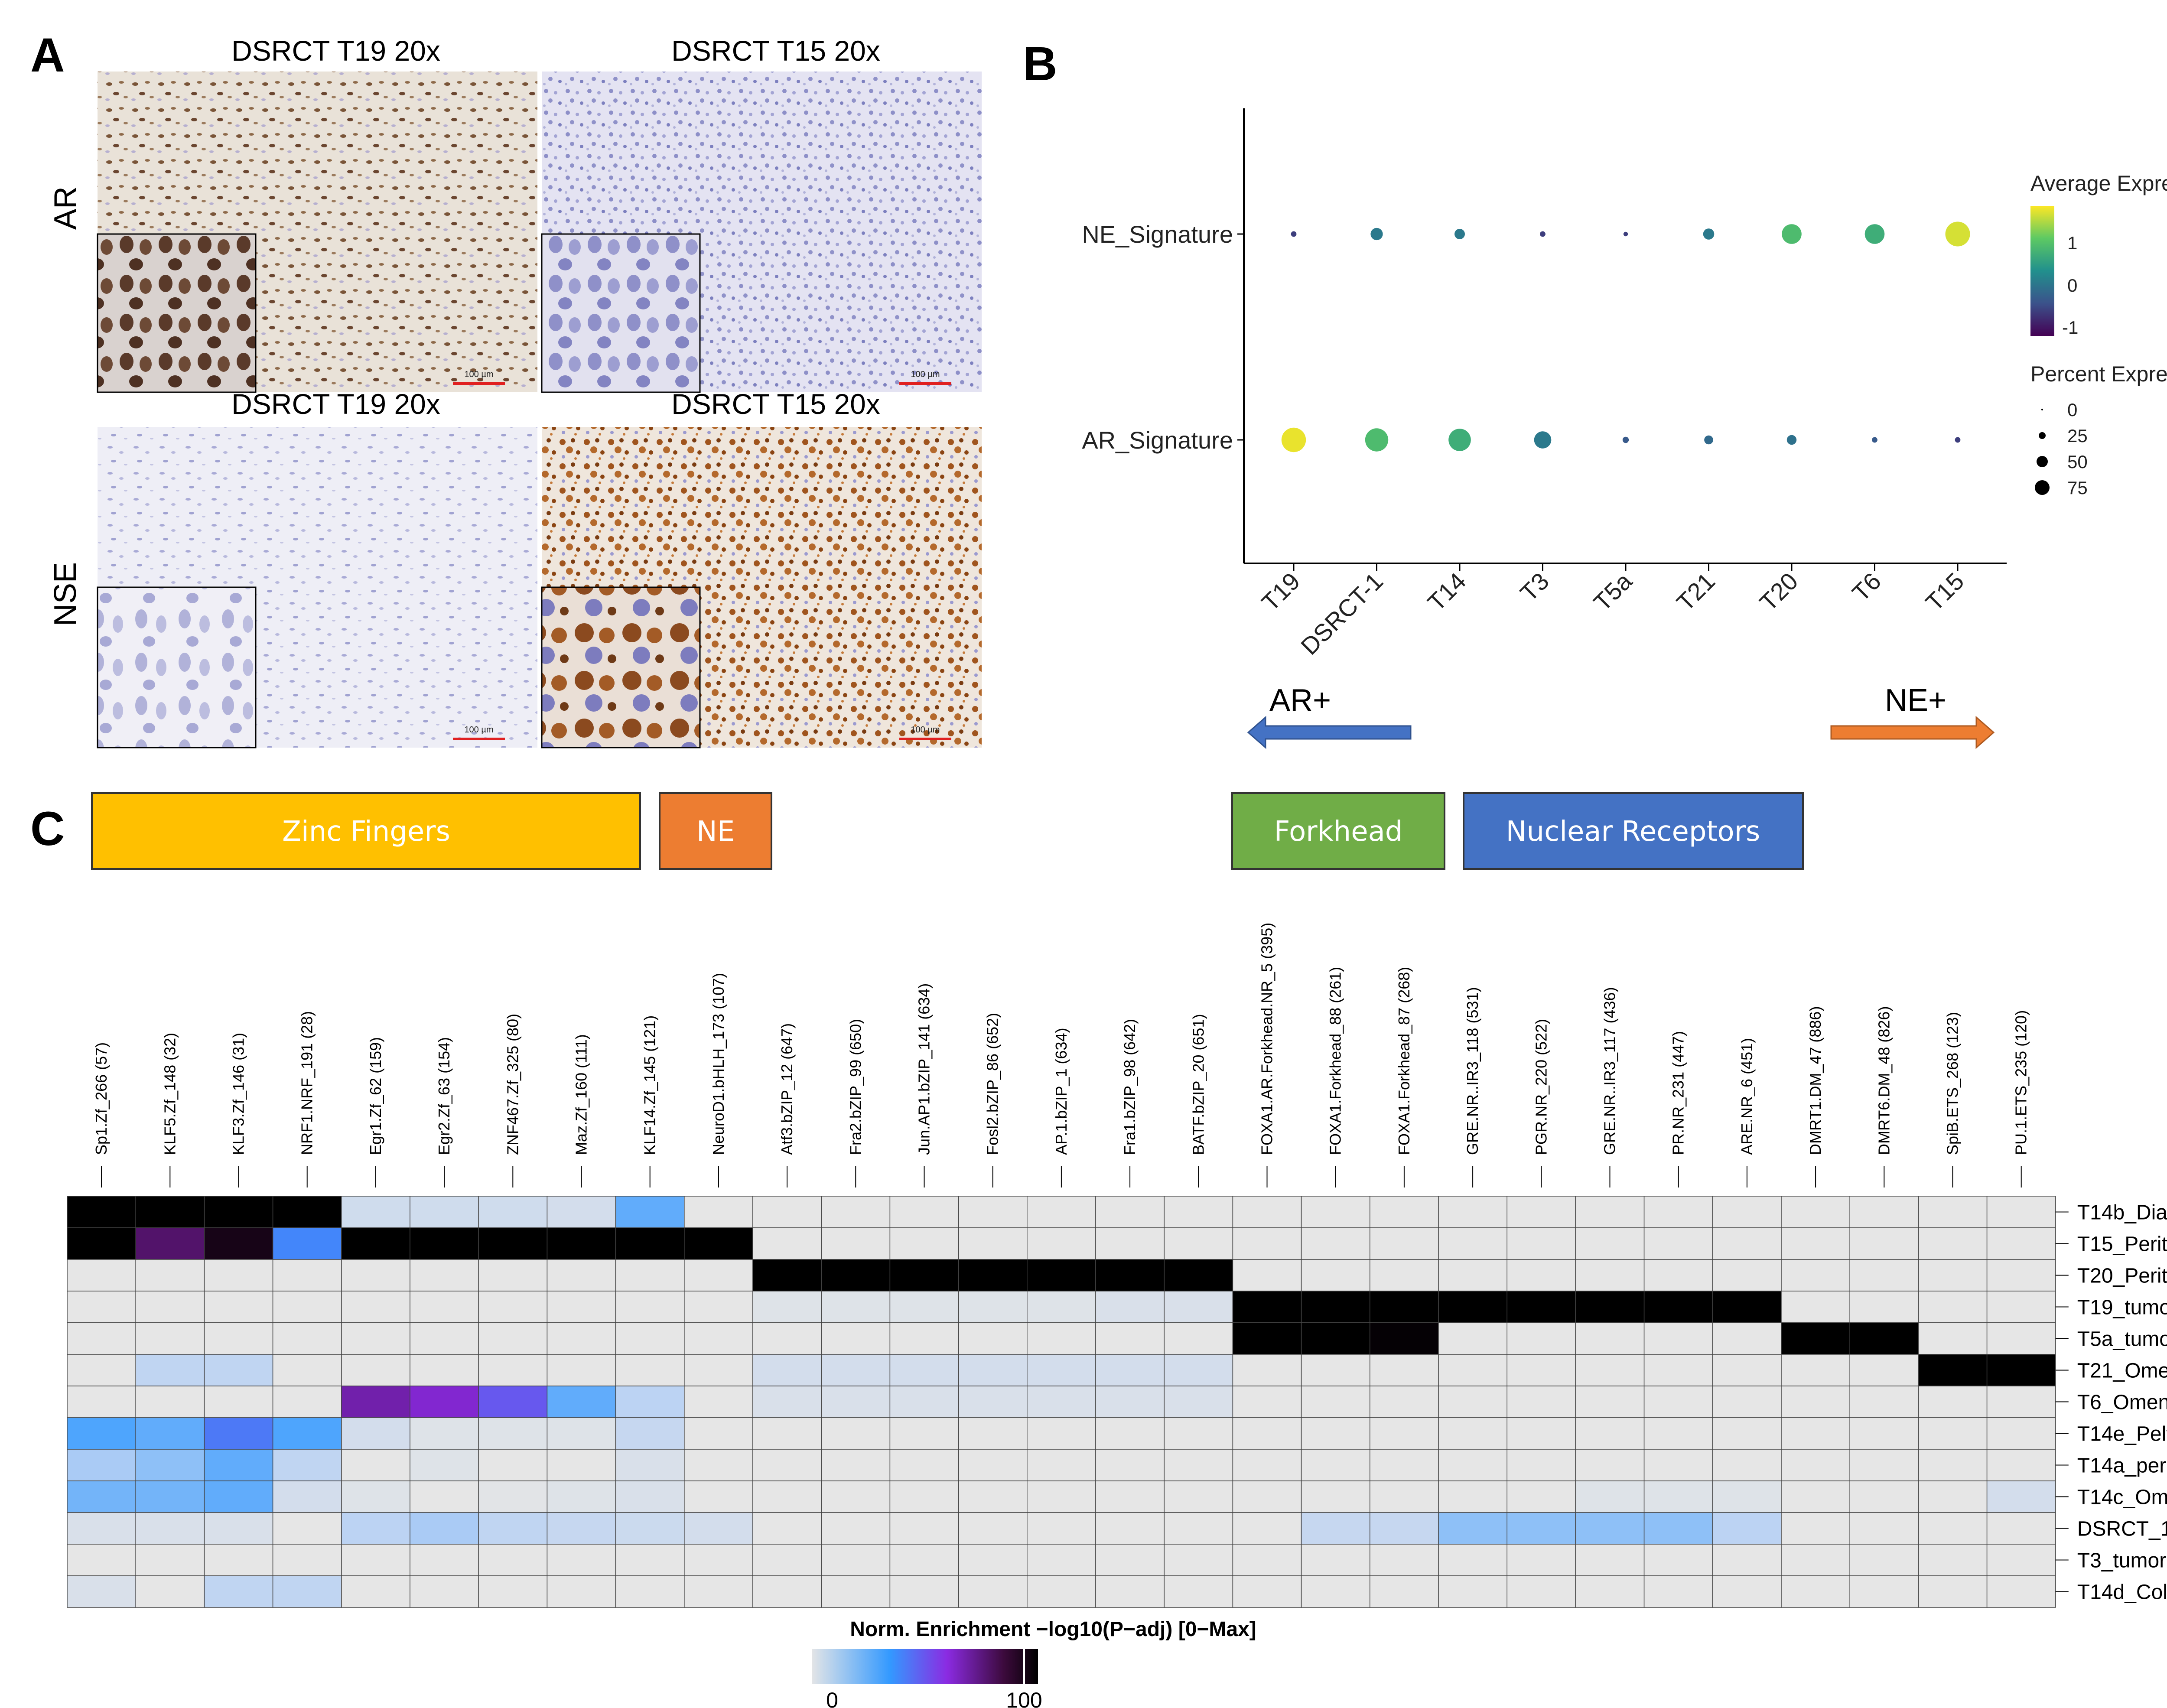 The width and height of the screenshot is (2167, 1708). Describe the element at coordinates (1163, 337) in the screenshot. I see `dotplot-row-labels: NE_Signature AR_Signature` at that location.